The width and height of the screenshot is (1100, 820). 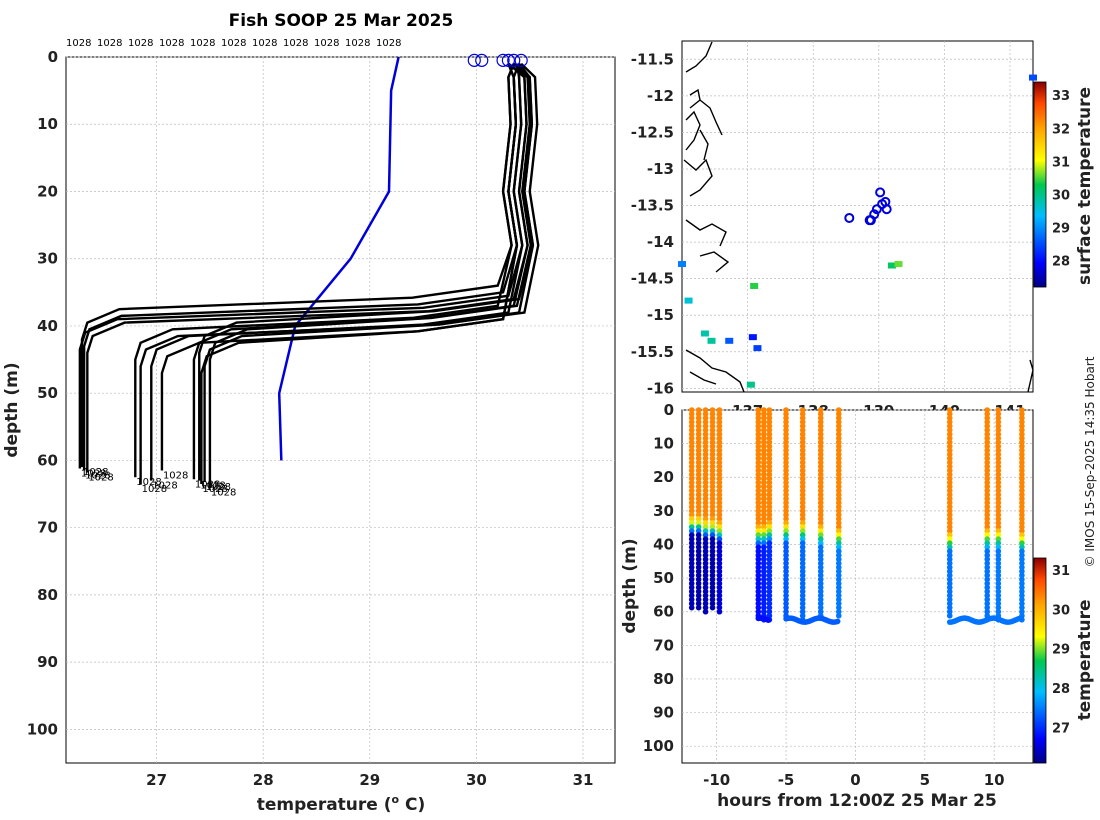 What do you see at coordinates (47, 662) in the screenshot?
I see `y-tick-label: 90` at bounding box center [47, 662].